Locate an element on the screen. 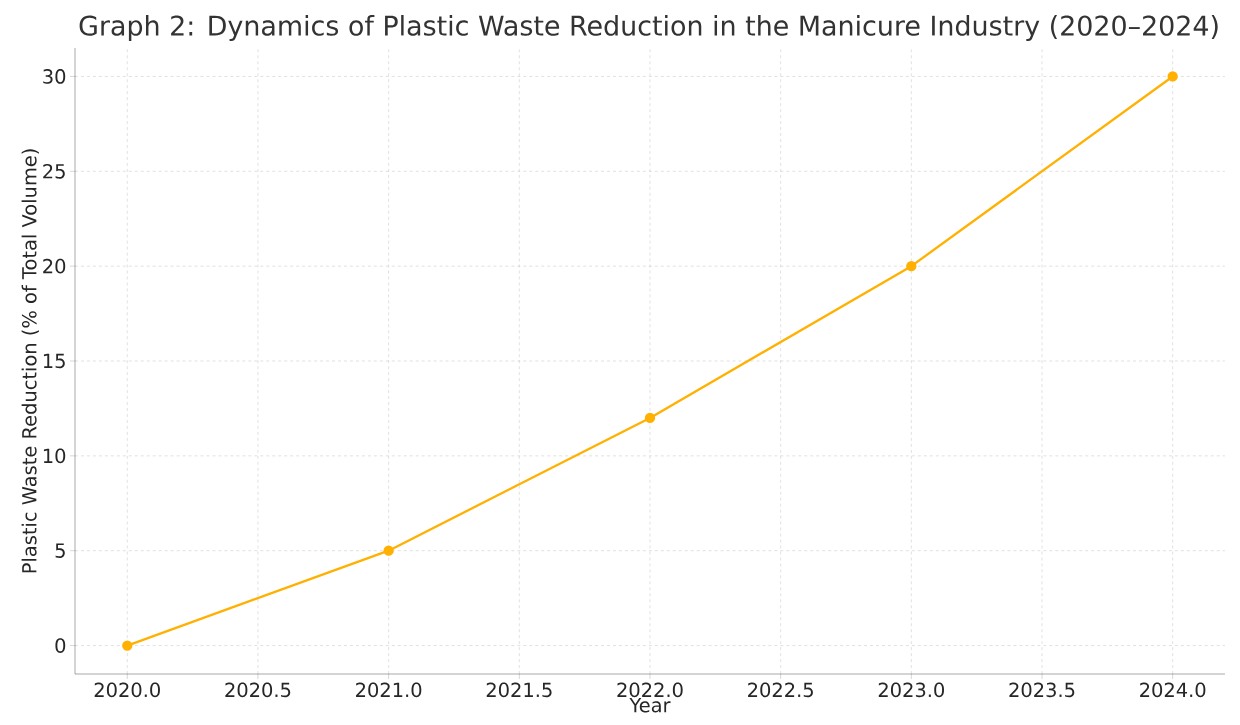 The image size is (1240, 725). x-tick-label: 2020.0 is located at coordinates (127, 690).